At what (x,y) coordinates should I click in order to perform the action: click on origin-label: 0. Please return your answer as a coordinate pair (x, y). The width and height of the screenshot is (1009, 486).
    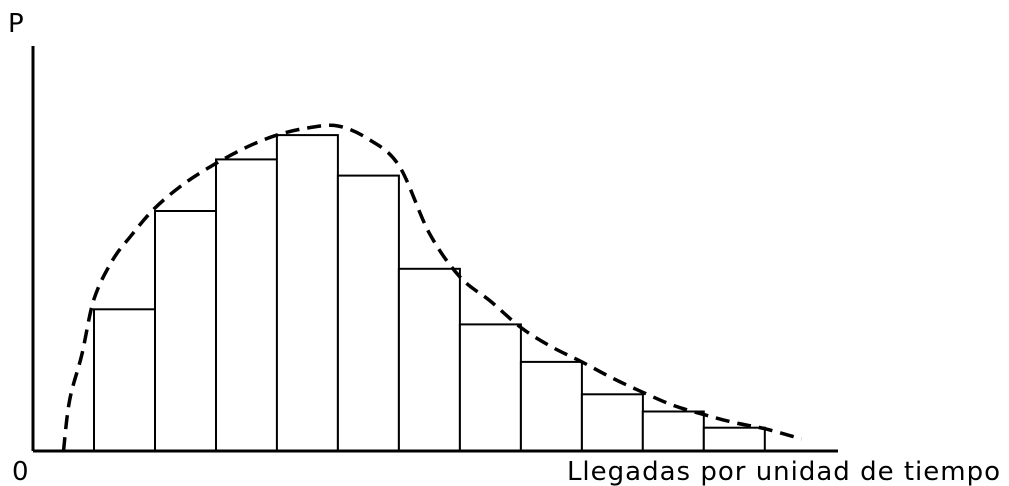
    Looking at the image, I should click on (20, 471).